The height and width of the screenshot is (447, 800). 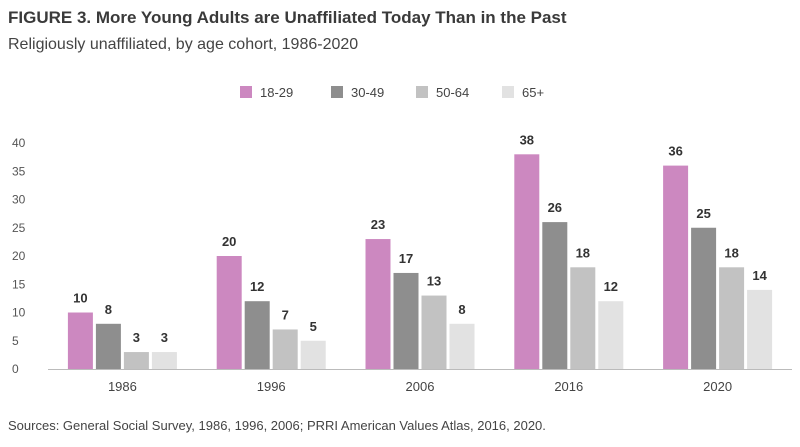 I want to click on y-tick-label: 20, so click(x=19, y=256).